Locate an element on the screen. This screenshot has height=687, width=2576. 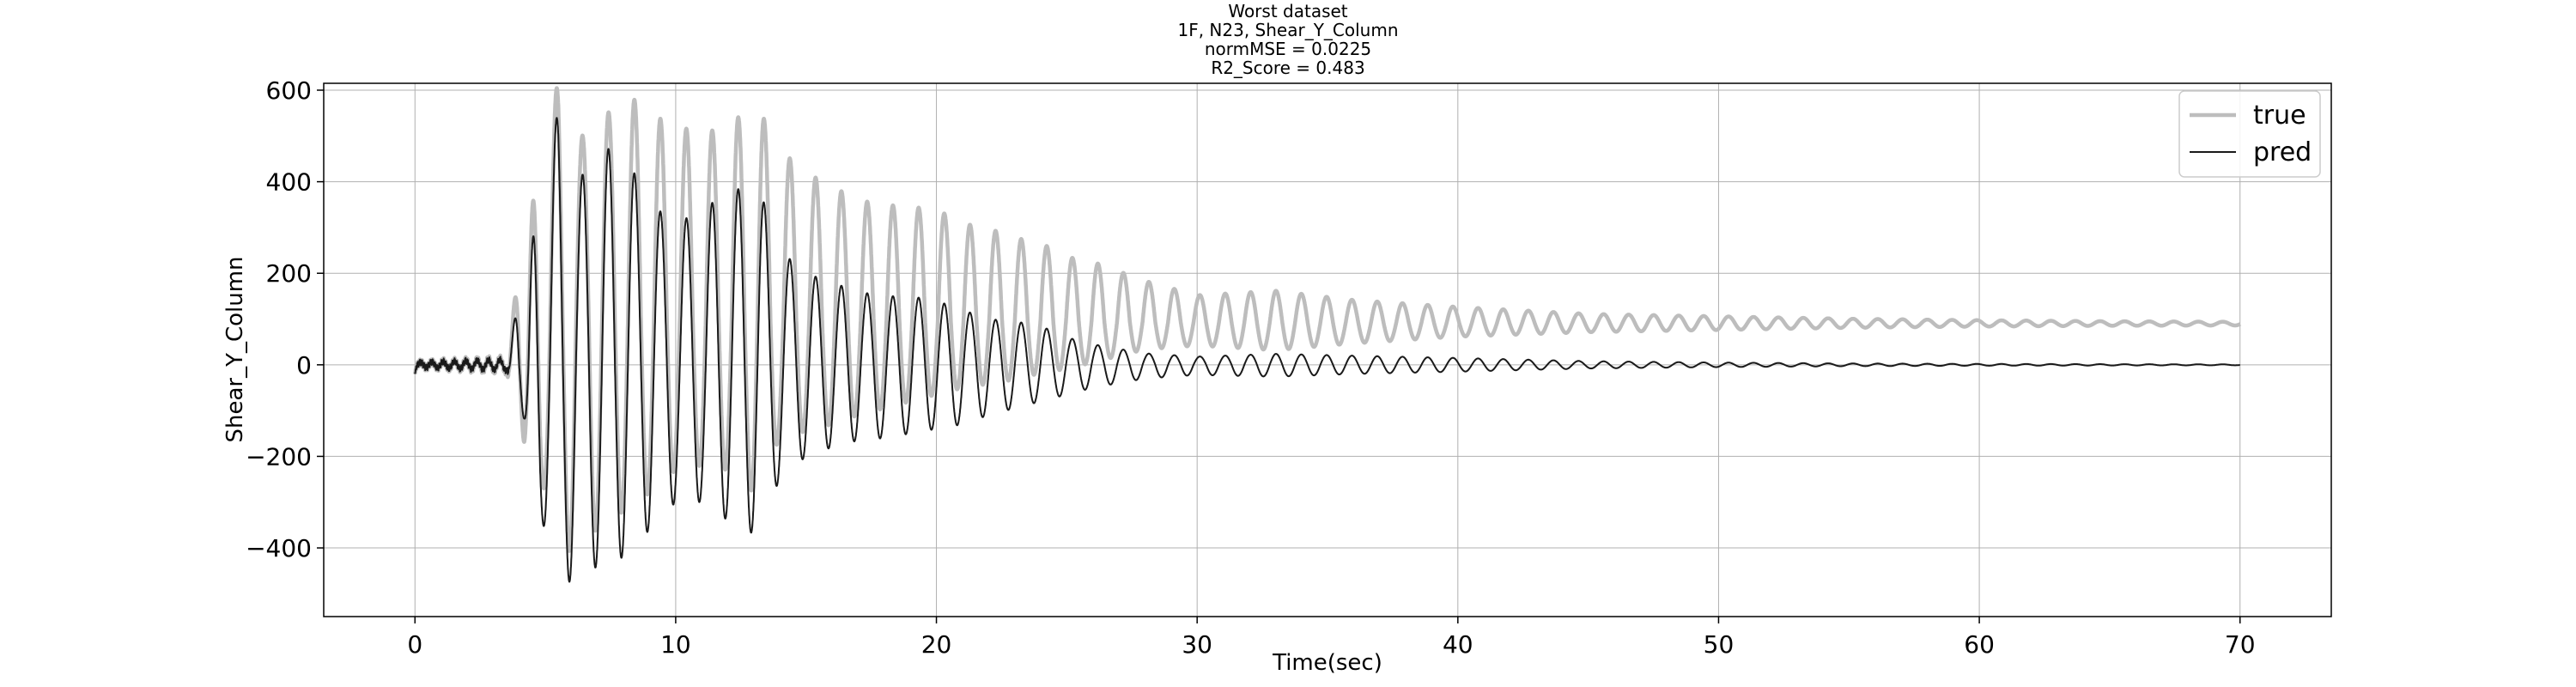
y-tick-label: 200 is located at coordinates (289, 273).